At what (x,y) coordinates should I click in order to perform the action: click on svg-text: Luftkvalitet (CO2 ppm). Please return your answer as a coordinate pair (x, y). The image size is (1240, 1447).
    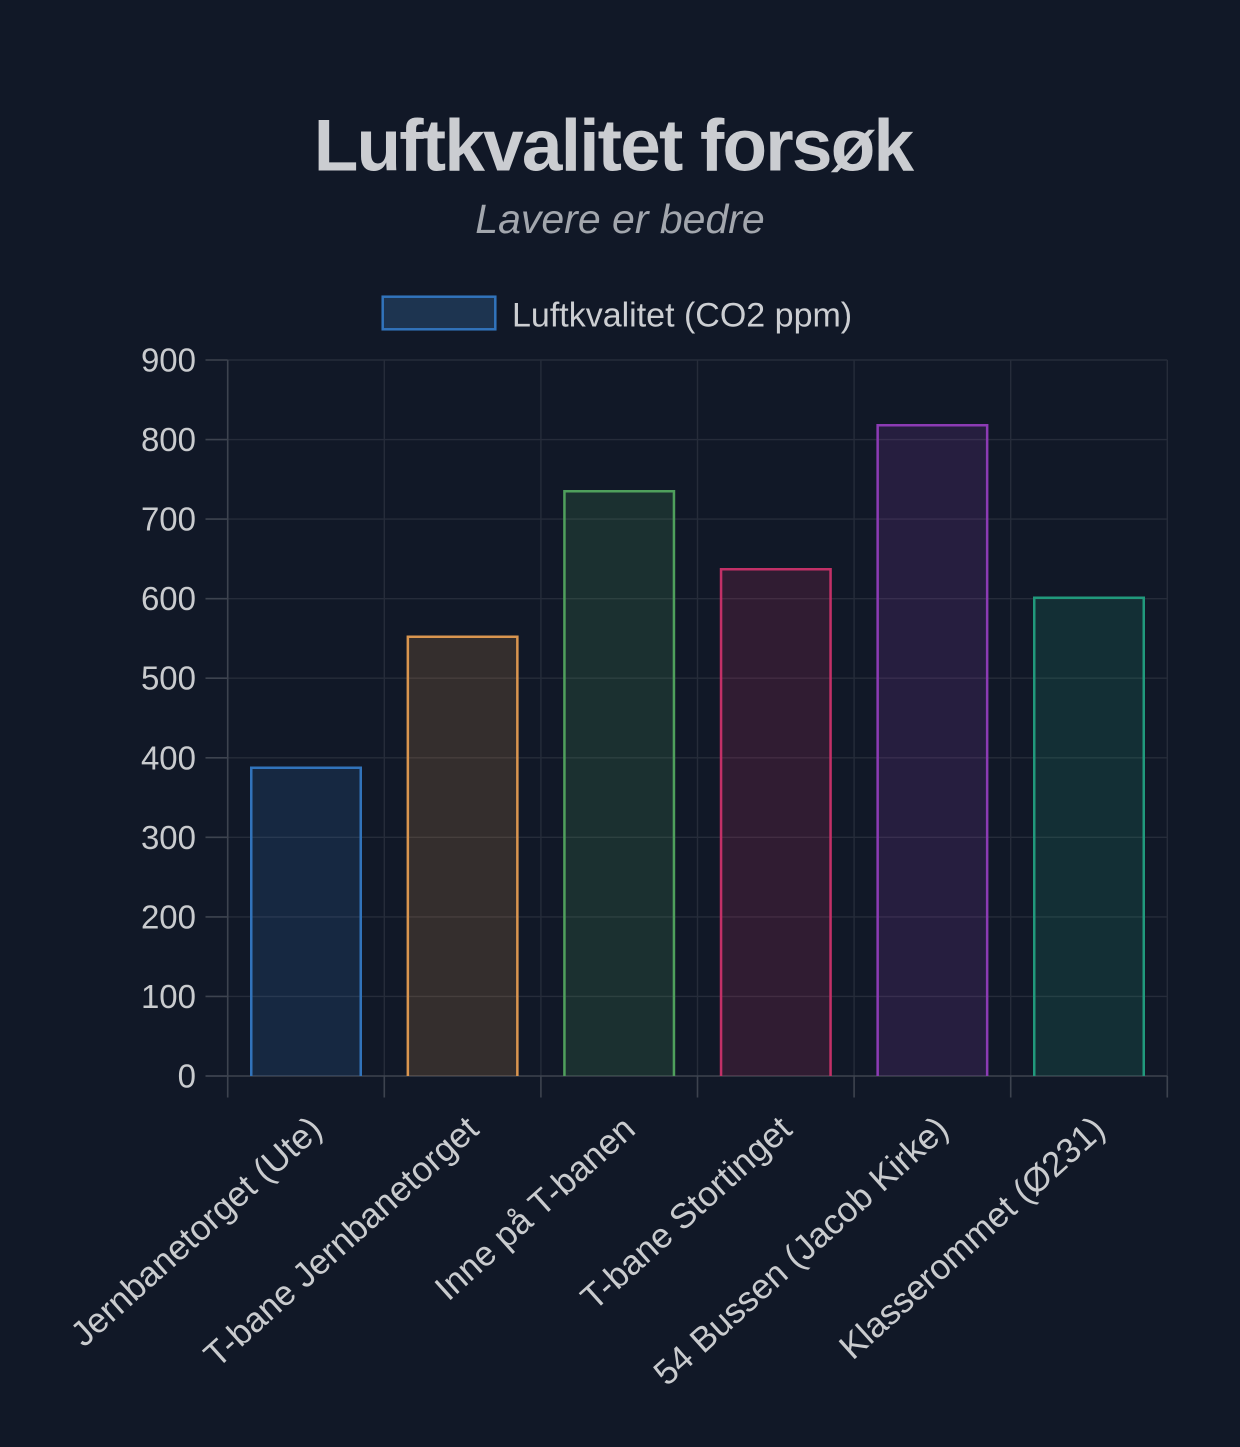
    Looking at the image, I should click on (682, 316).